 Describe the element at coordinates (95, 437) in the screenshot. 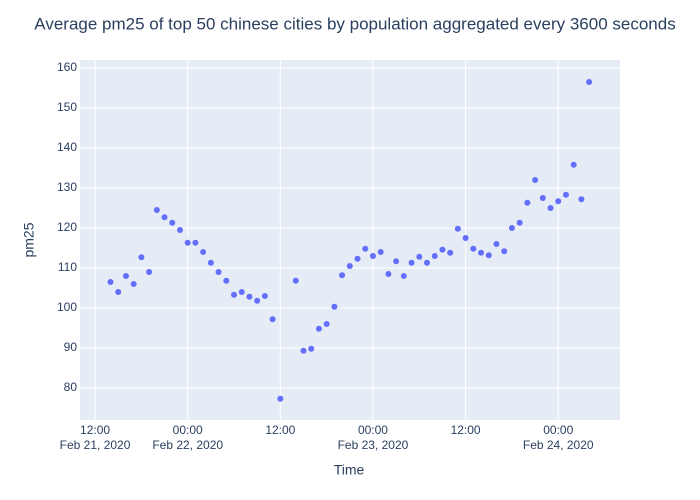

I see `x-tick-label: 12:00 Feb 21, 2020` at that location.